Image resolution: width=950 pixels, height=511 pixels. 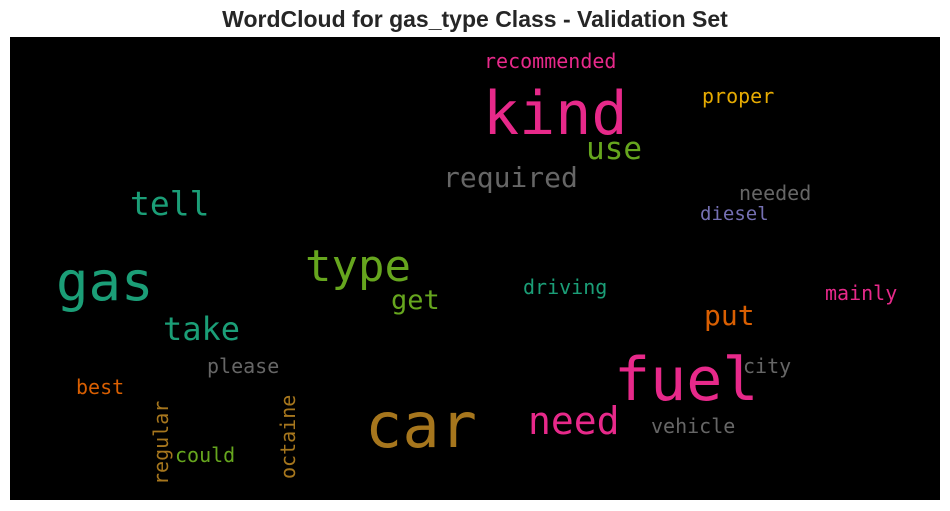 I want to click on word-kind: kind, so click(x=555, y=114).